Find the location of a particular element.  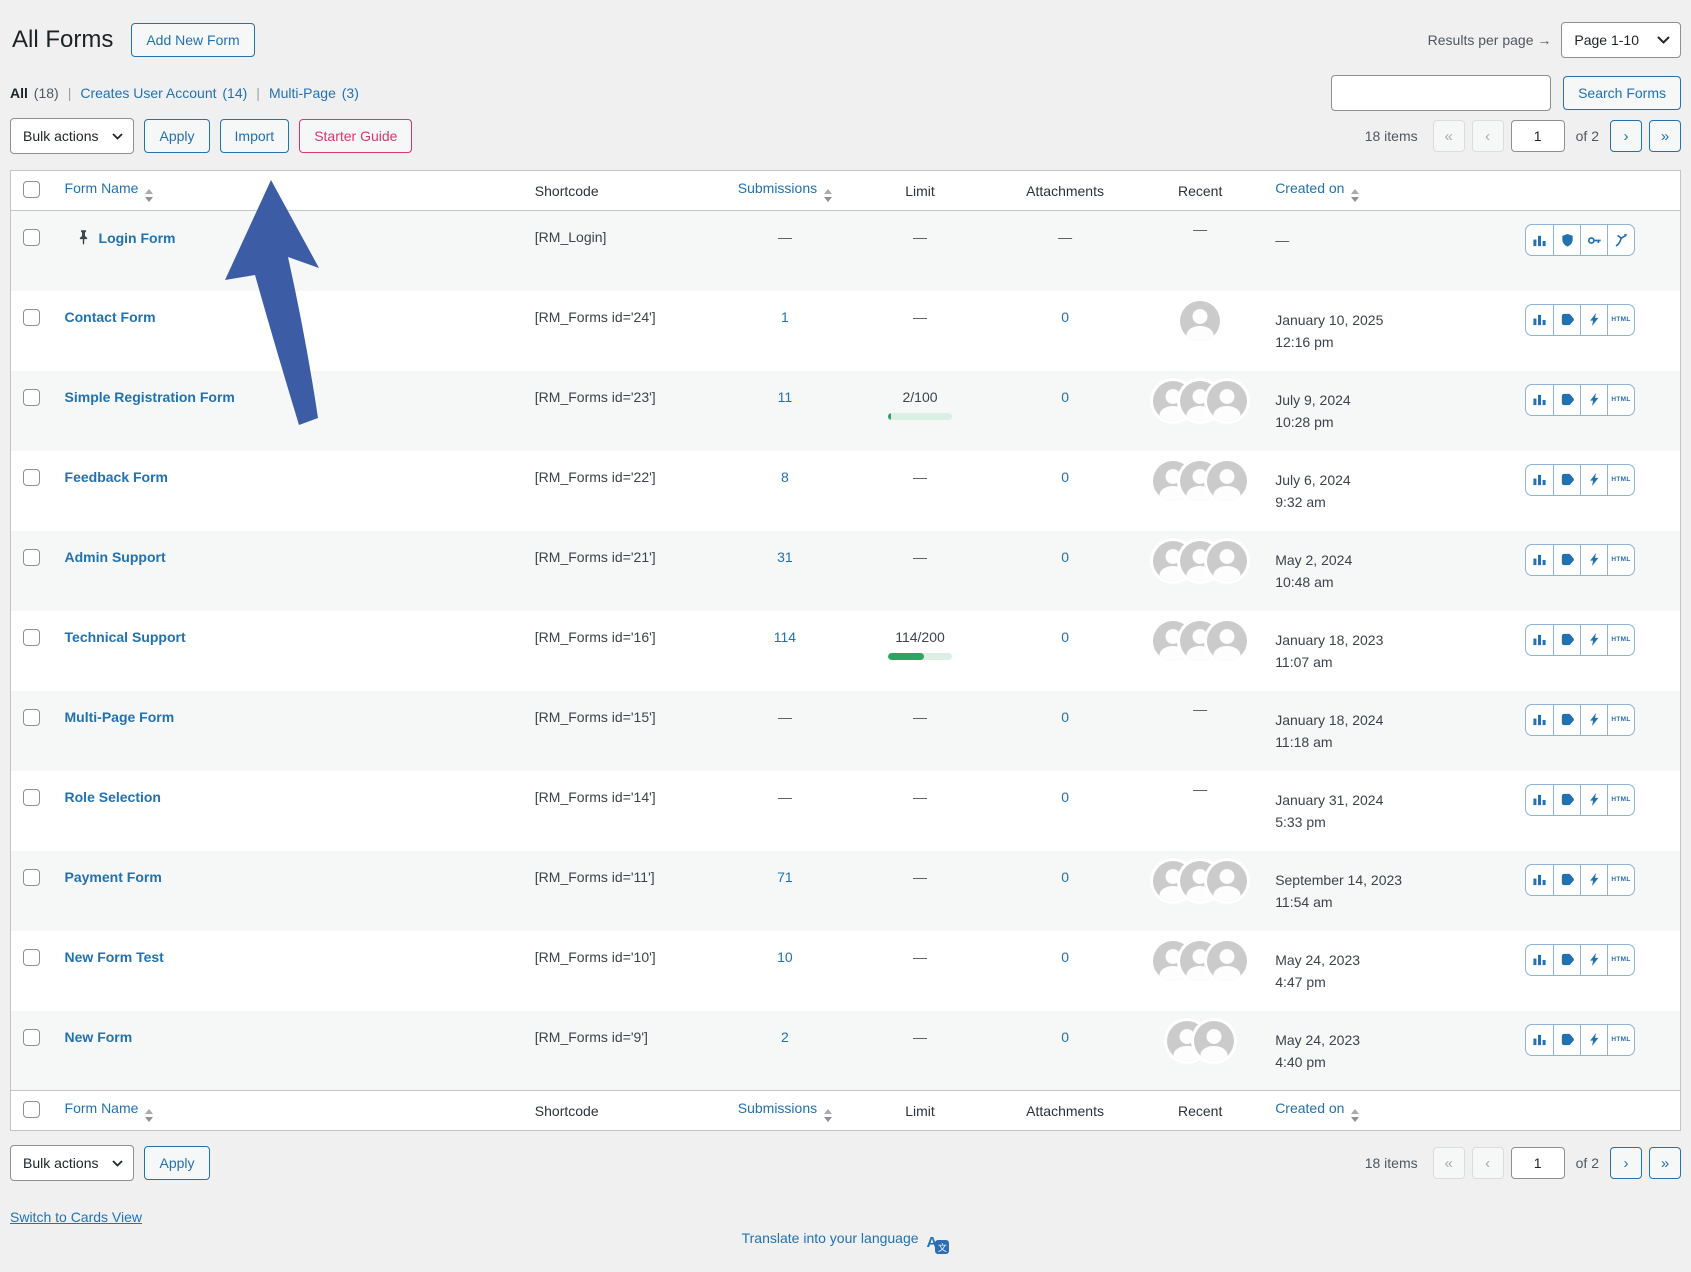

form-name-link: Admin Support is located at coordinates (115, 556).